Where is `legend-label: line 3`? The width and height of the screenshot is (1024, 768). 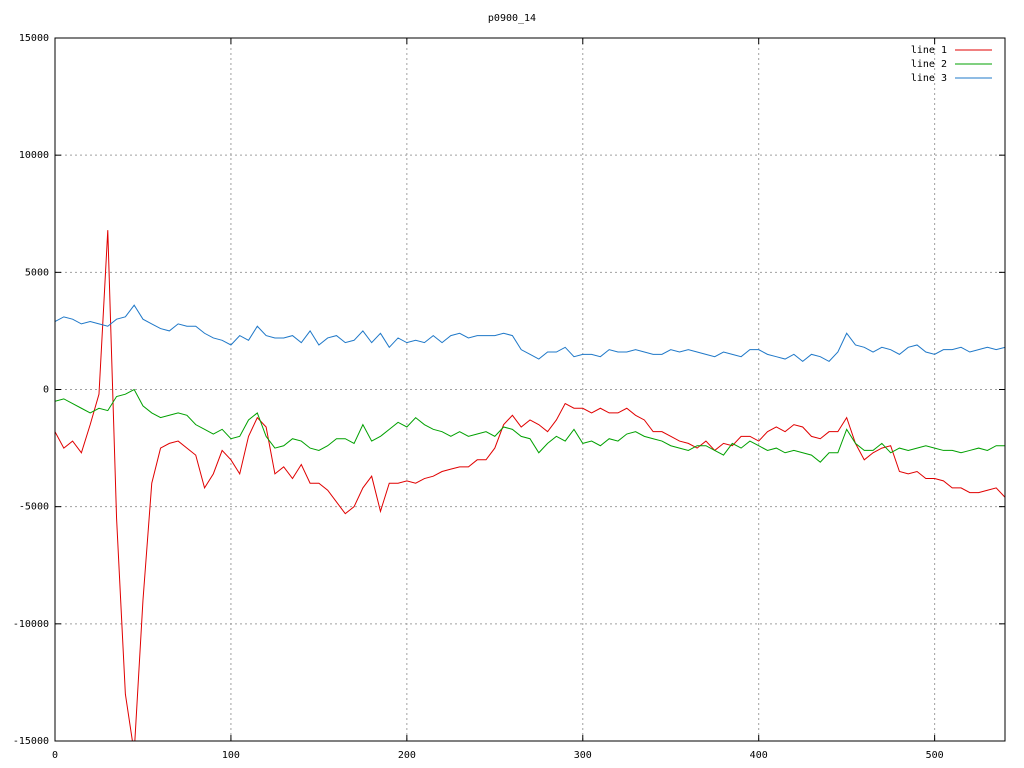
legend-label: line 3 is located at coordinates (929, 78).